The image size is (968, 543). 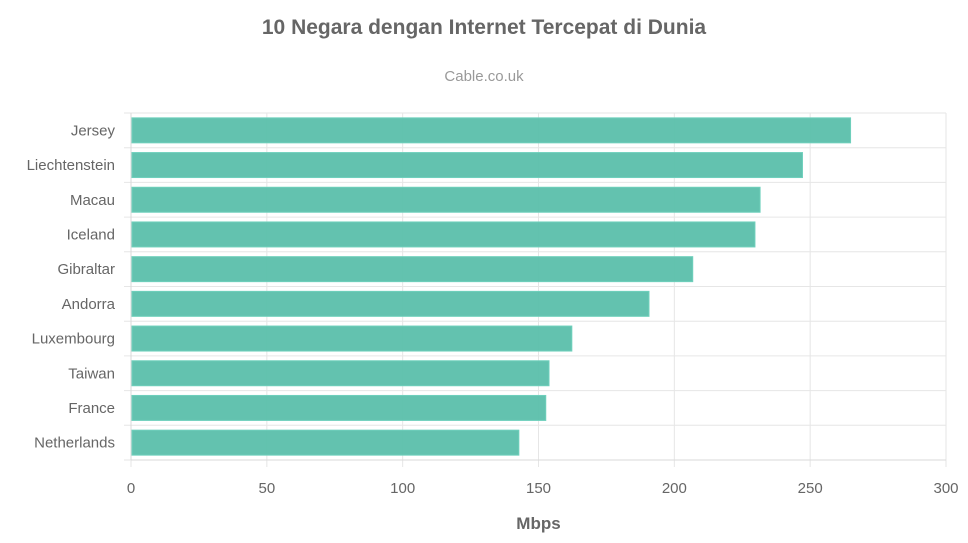 What do you see at coordinates (89, 304) in the screenshot?
I see `y-tick-label: Andorra` at bounding box center [89, 304].